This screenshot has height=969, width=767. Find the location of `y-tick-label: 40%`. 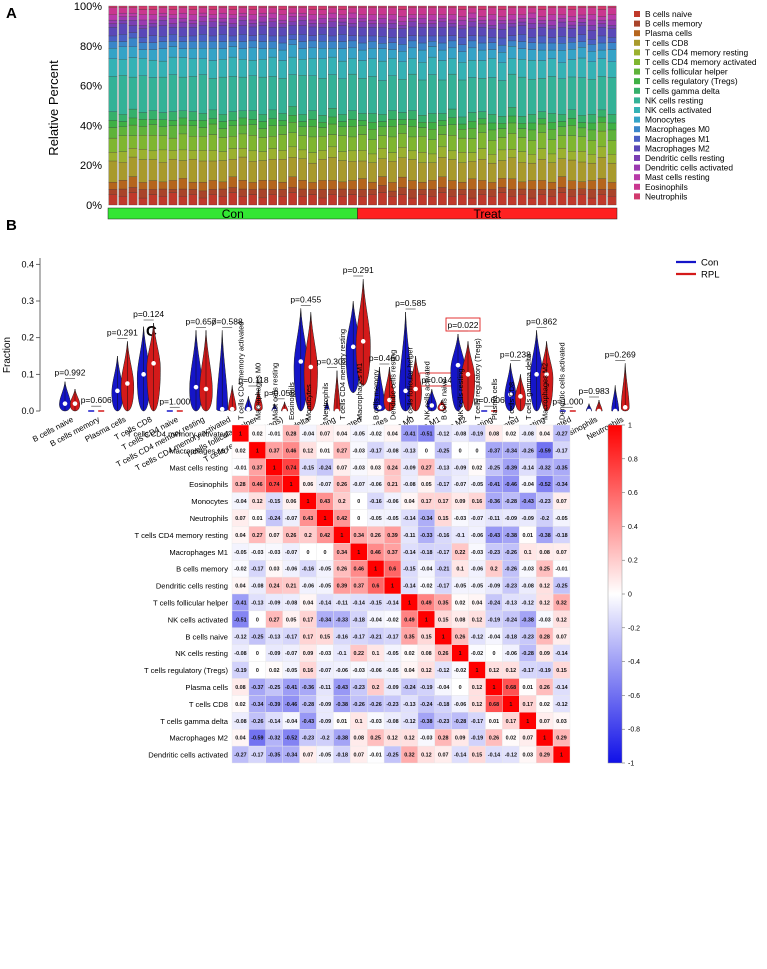

y-tick-label: 40% is located at coordinates (91, 126).